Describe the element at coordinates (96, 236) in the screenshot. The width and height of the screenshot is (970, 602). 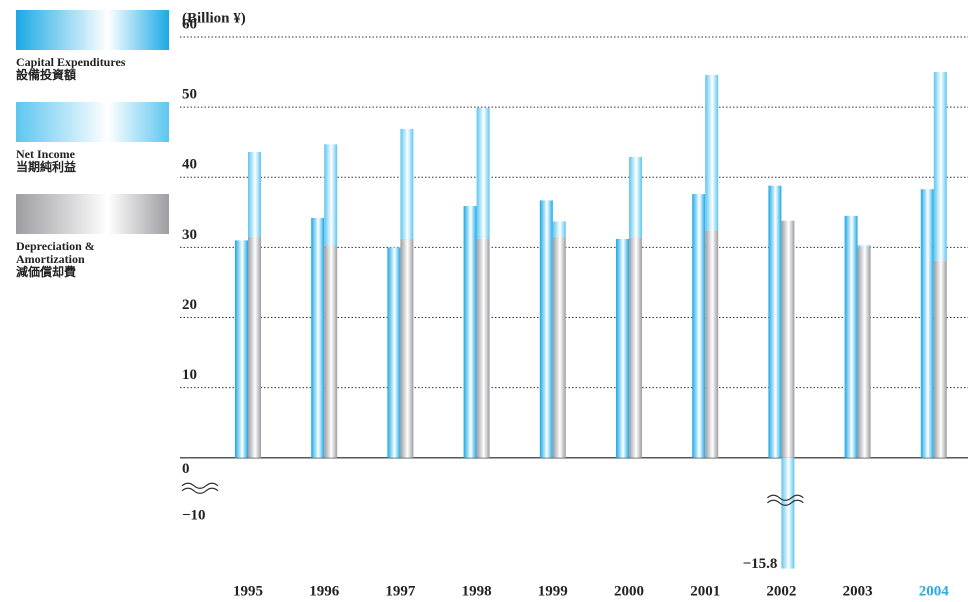
I see `legend-item: Depreciation & Amortization 減価償却費` at that location.